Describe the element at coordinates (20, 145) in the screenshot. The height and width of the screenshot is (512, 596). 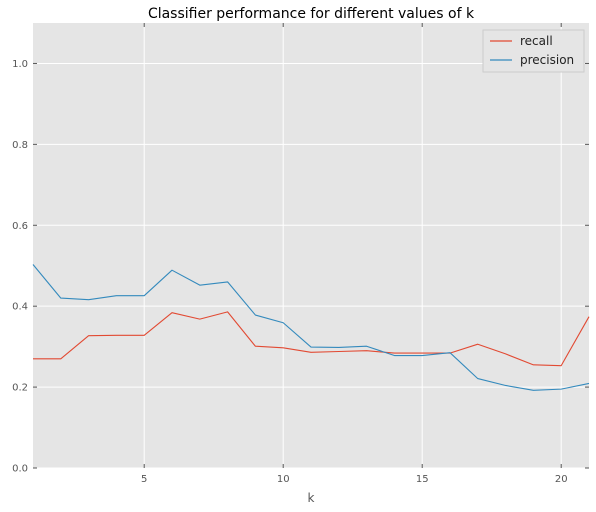
I see `y-tick-label: 0.8` at that location.